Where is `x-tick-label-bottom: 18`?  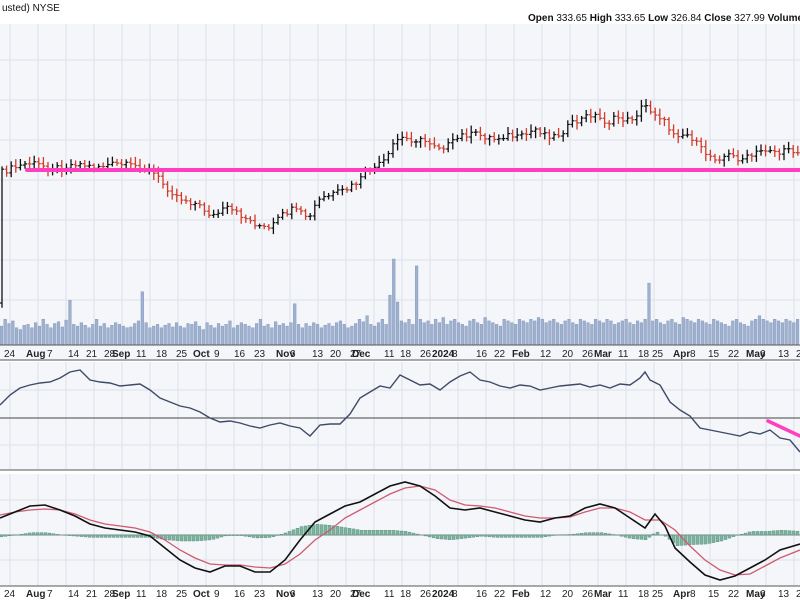 x-tick-label-bottom: 18 is located at coordinates (644, 594).